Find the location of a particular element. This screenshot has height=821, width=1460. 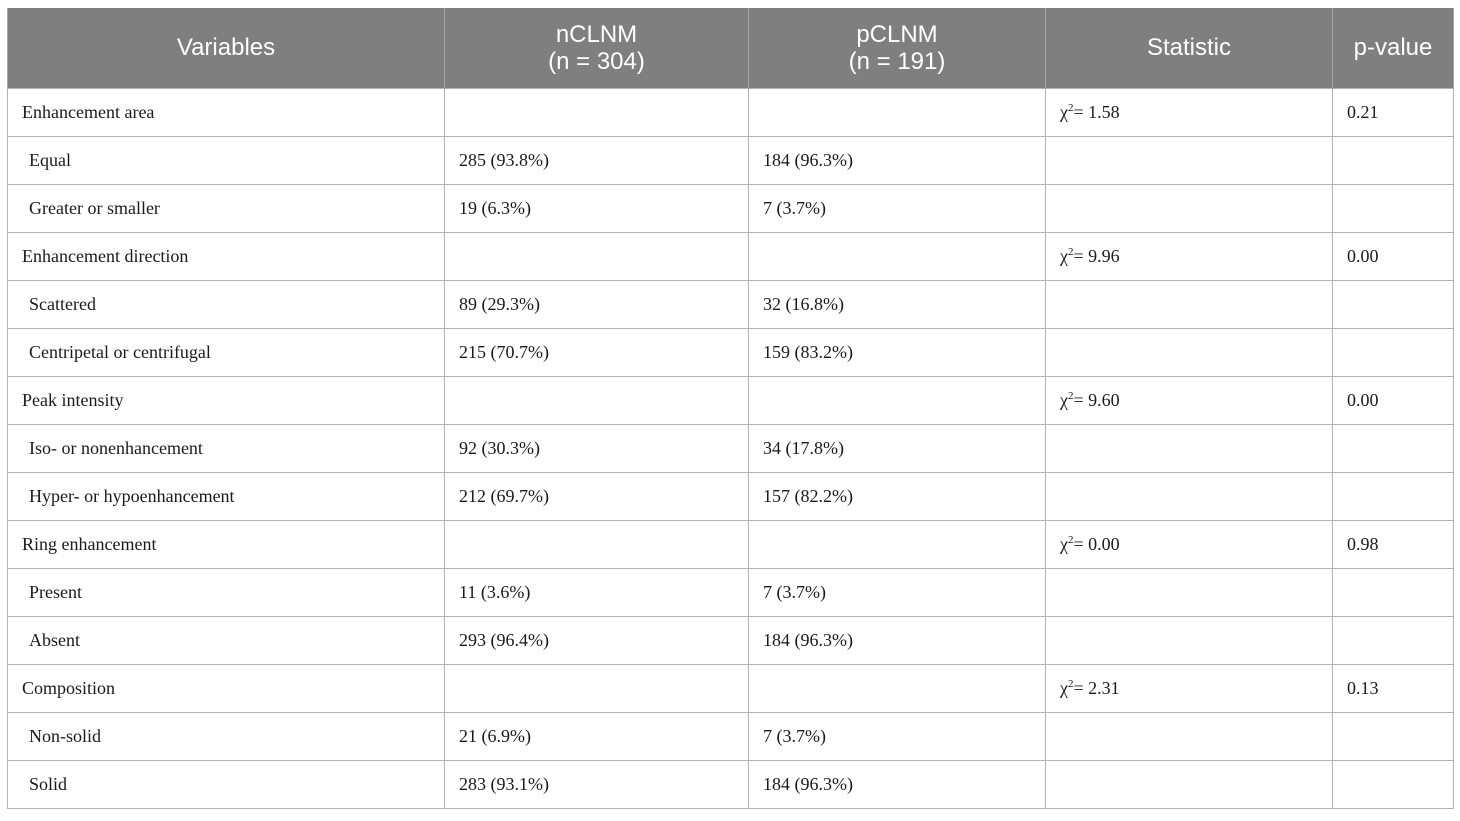

variable-cell: Enhancement direction is located at coordinates (226, 256).